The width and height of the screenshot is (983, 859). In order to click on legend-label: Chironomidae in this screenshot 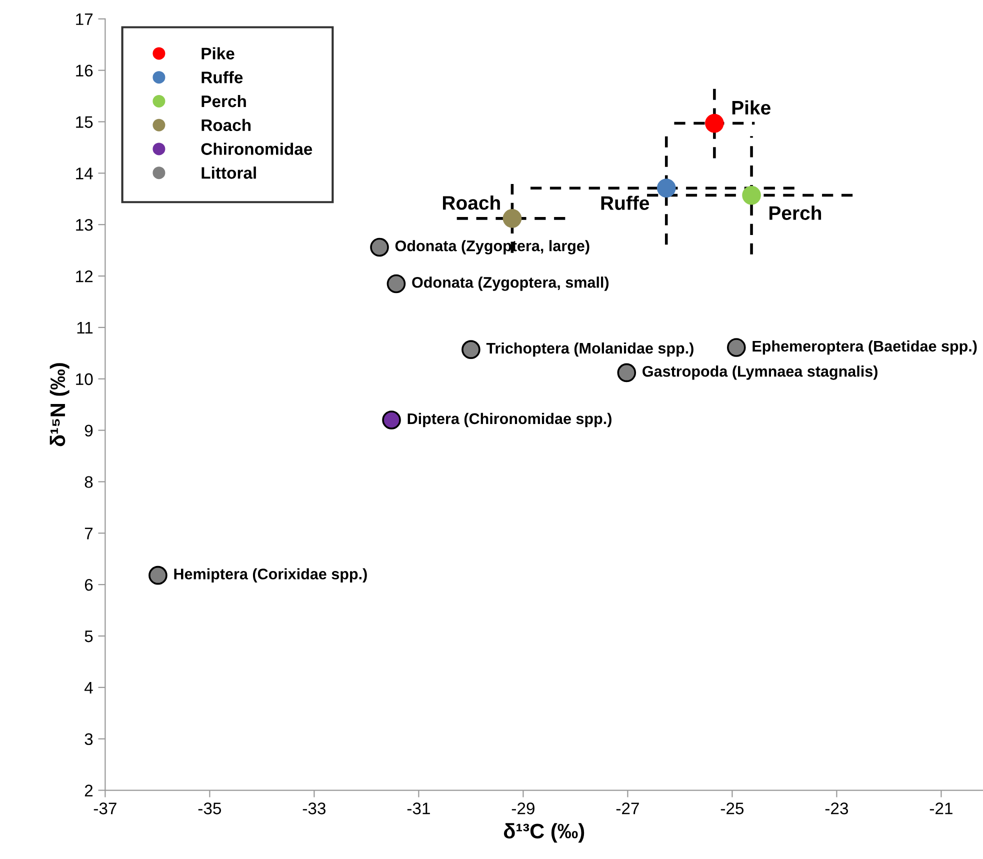, I will do `click(256, 148)`.